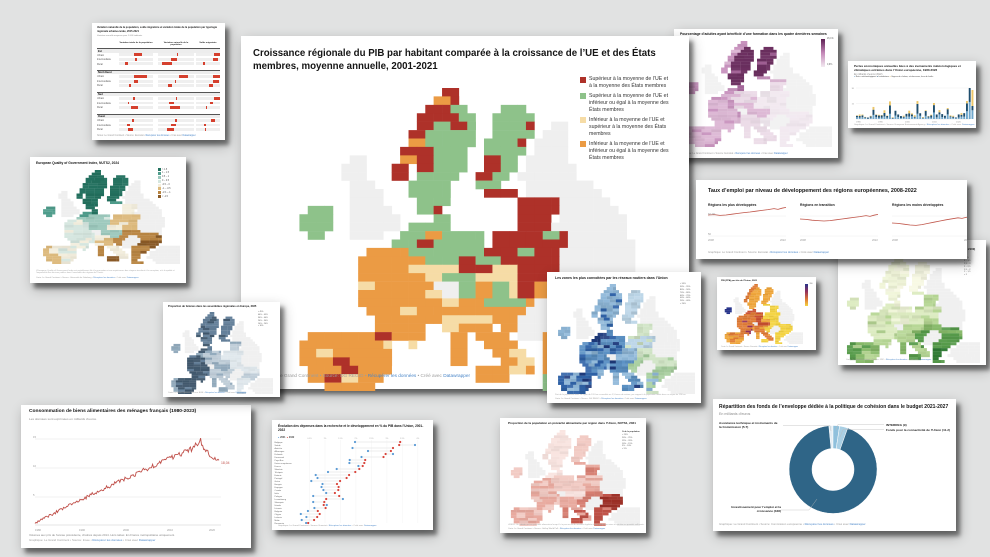 The width and height of the screenshot is (990, 557). I want to click on svg-text: Union européenne, so click(284, 463).